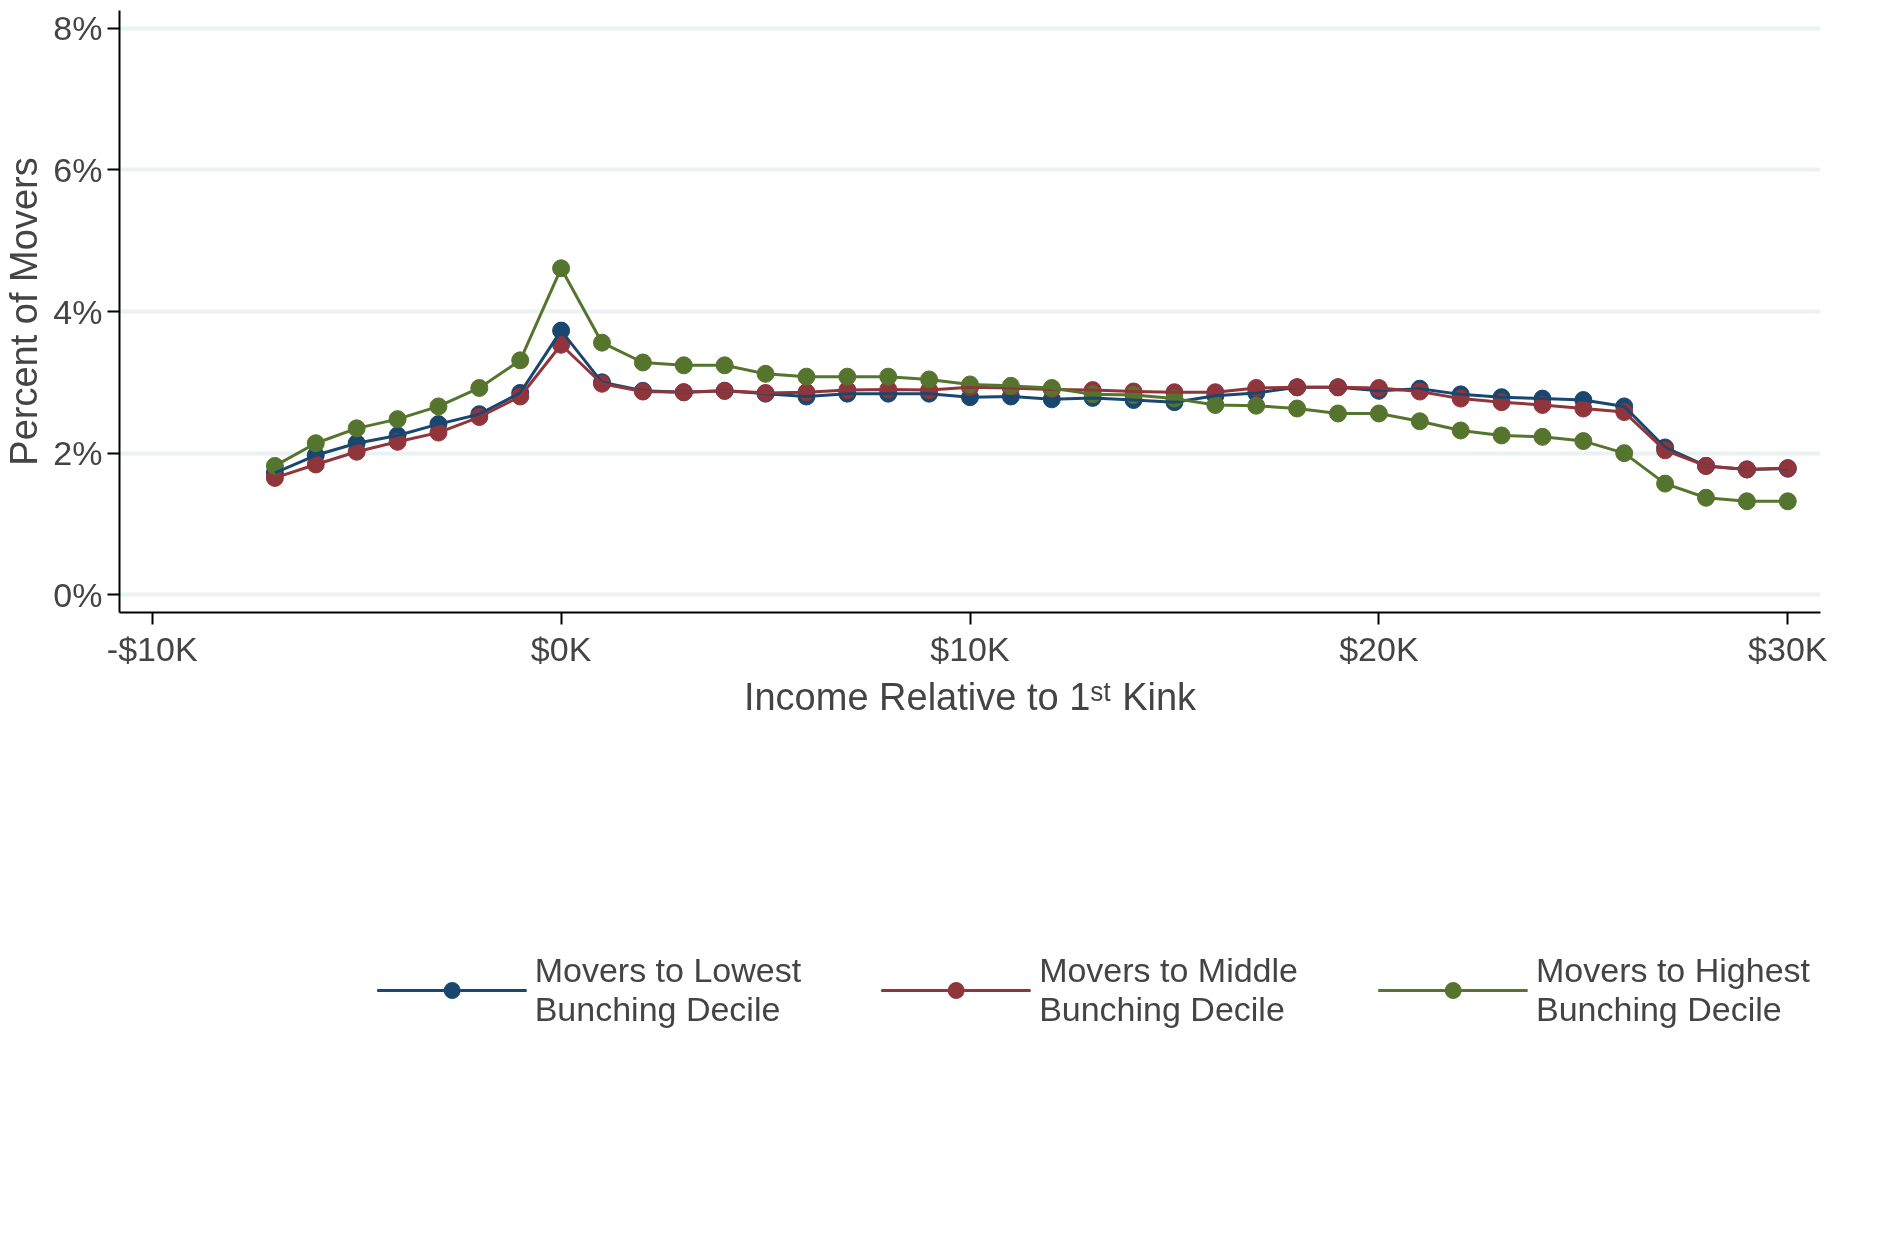 The height and width of the screenshot is (1247, 1892). Describe the element at coordinates (78, 453) in the screenshot. I see `y-tick-label: 2%` at that location.